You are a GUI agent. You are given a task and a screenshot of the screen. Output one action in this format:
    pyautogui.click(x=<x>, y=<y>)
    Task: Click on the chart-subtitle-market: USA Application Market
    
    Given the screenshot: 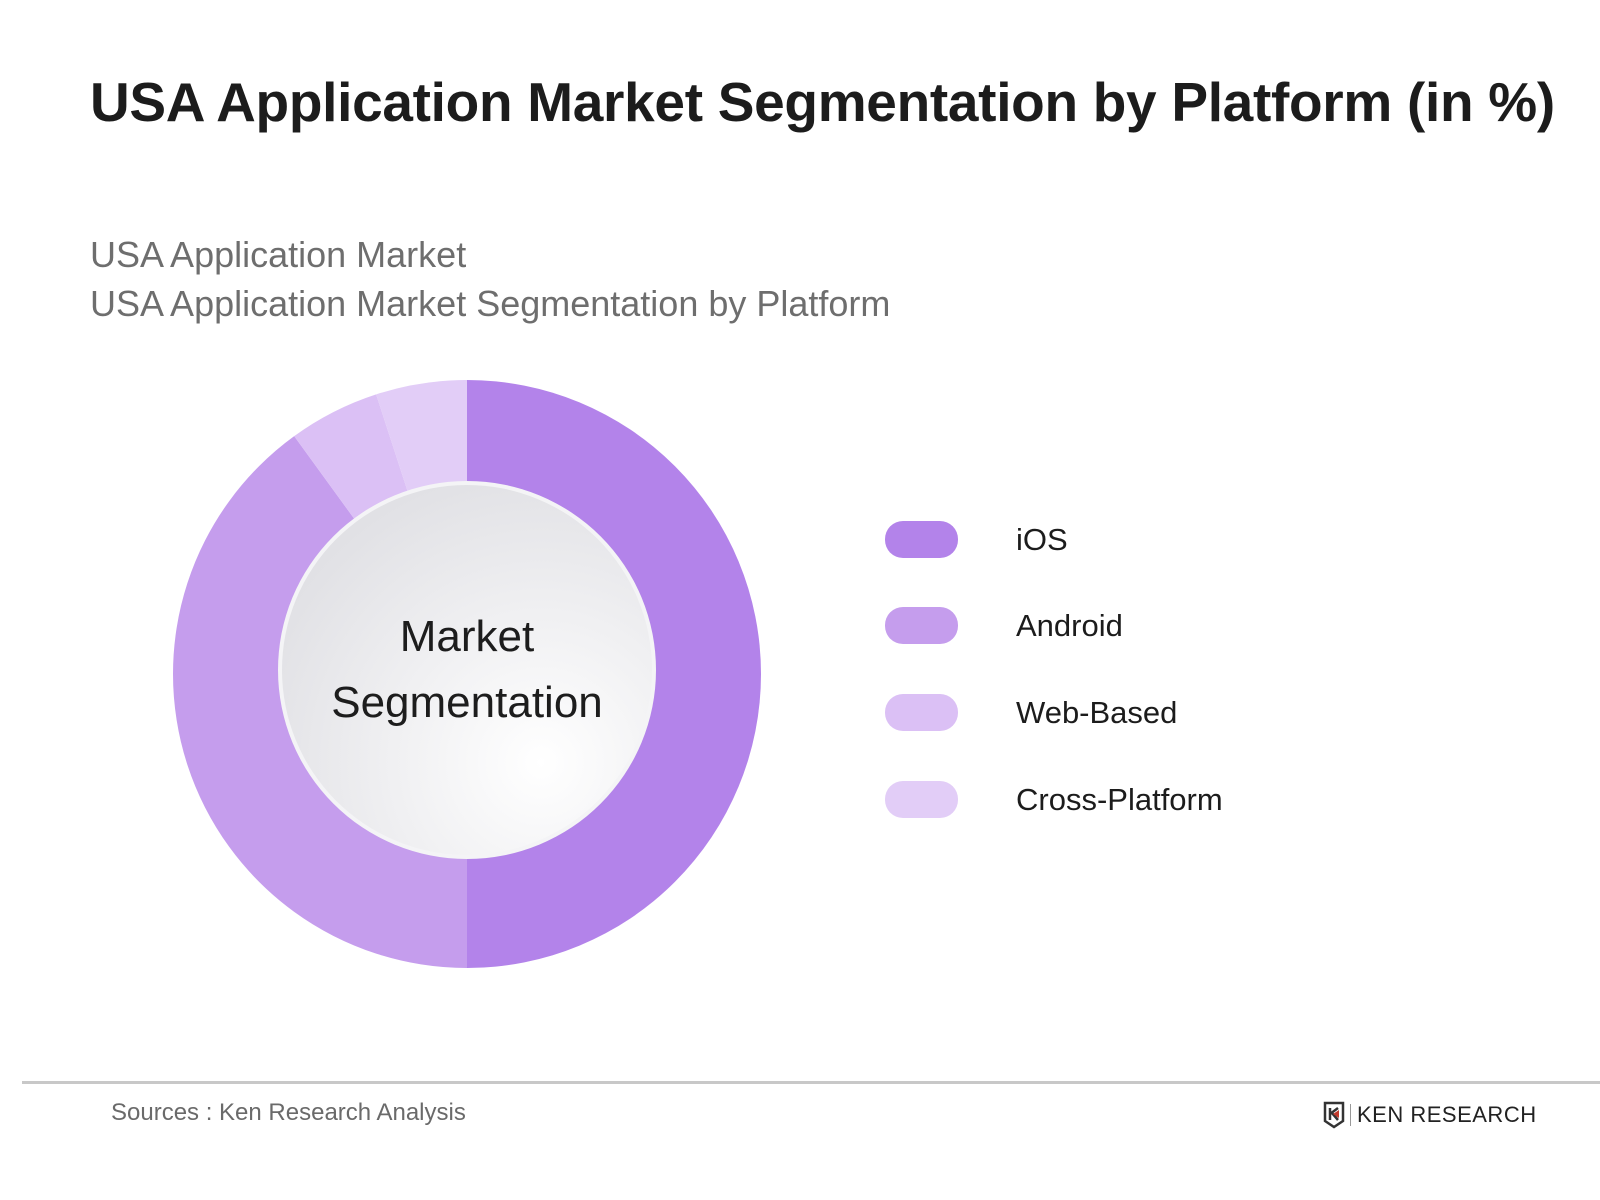 What is the action you would take?
    pyautogui.click(x=278, y=254)
    